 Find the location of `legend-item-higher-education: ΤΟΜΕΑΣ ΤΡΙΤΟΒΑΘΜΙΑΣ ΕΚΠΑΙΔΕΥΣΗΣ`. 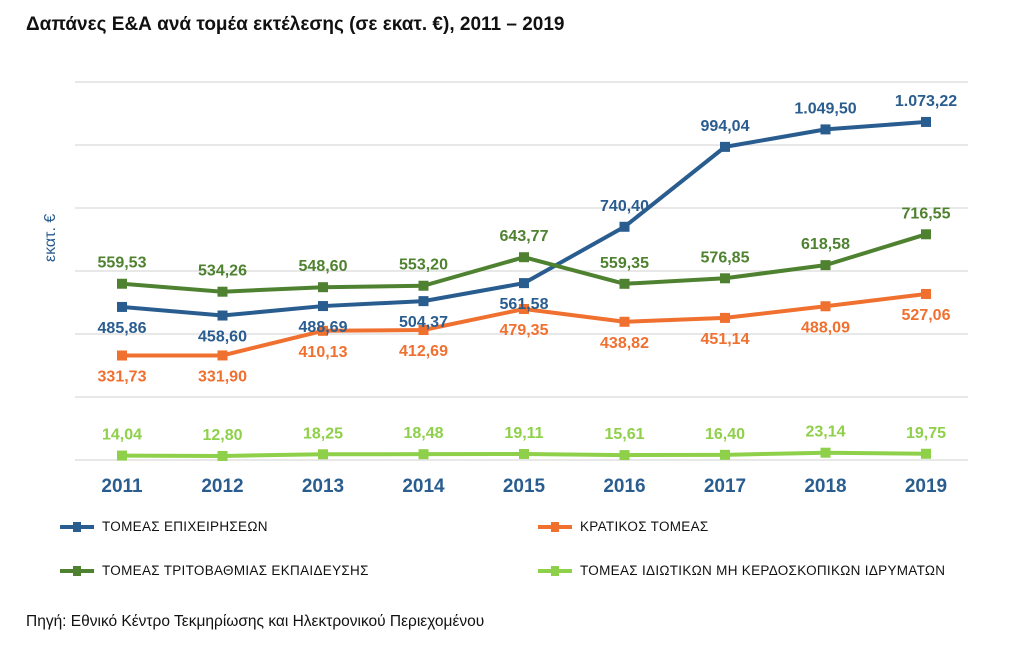

legend-item-higher-education: ΤΟΜΕΑΣ ΤΡΙΤΟΒΑΘΜΙΑΣ ΕΚΠΑΙΔΕΥΣΗΣ is located at coordinates (214, 570).